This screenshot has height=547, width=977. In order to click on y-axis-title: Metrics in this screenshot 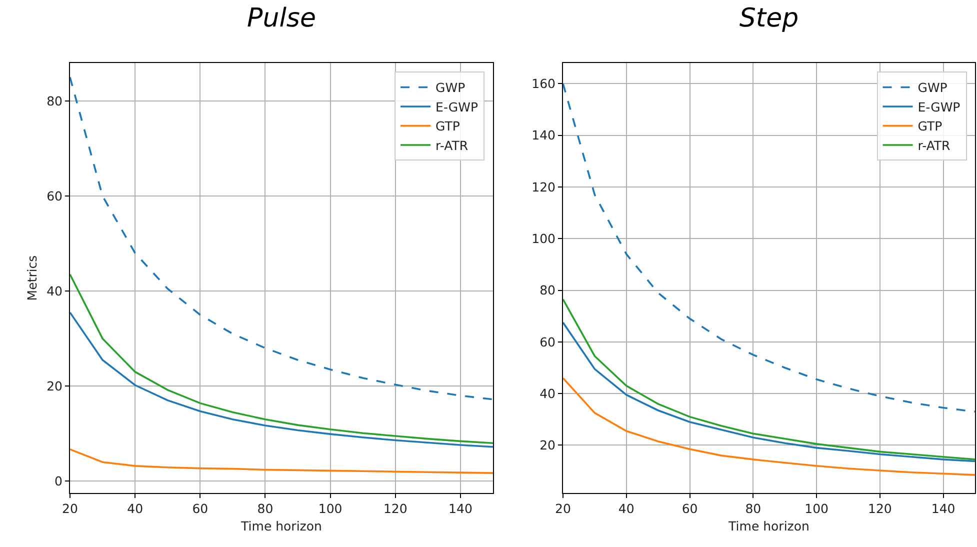, I will do `click(32, 278)`.